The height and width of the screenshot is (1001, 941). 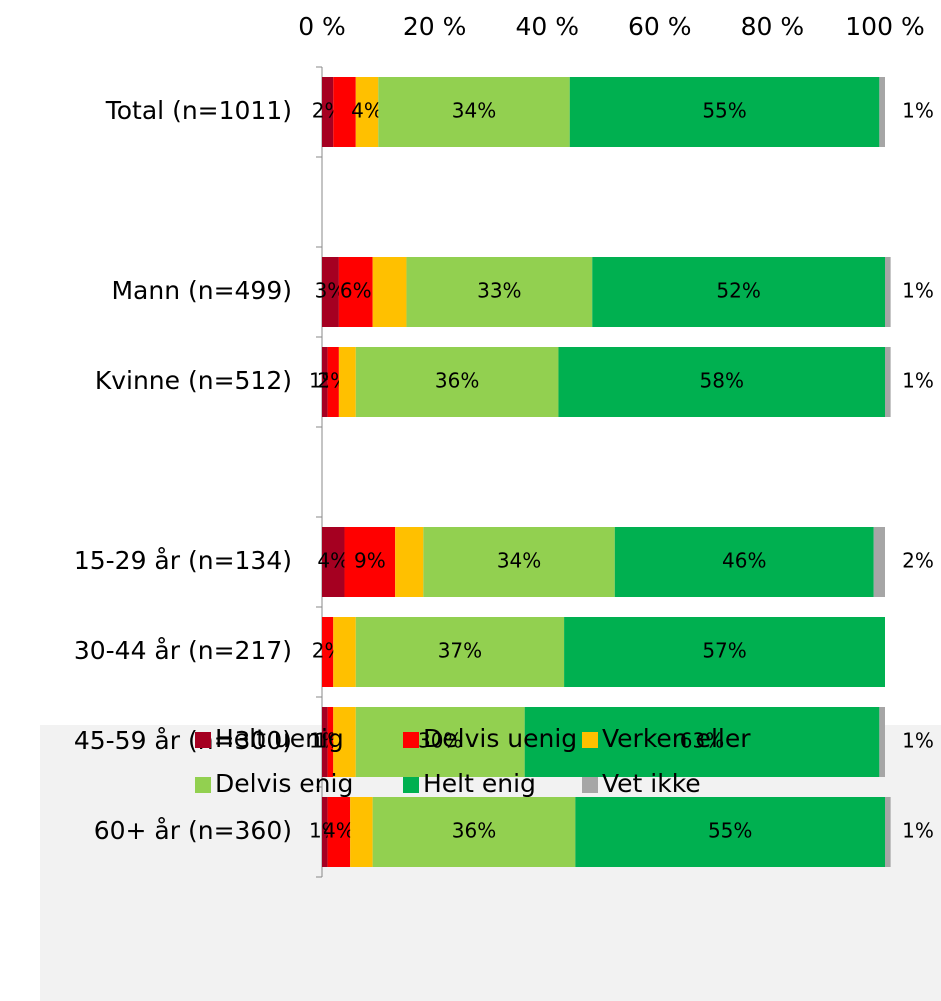 I want to click on data-label: 58%, so click(x=722, y=381).